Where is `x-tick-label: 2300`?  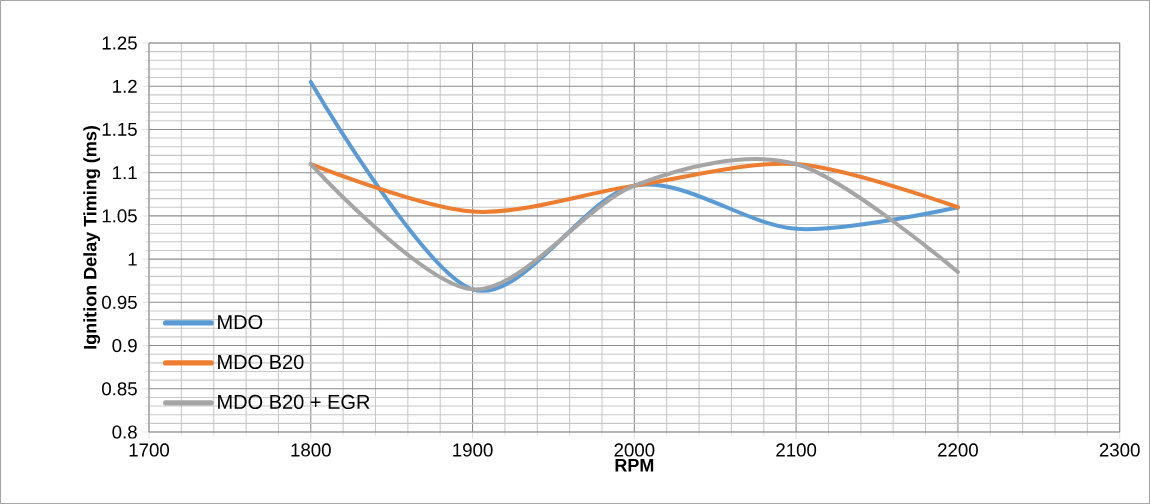
x-tick-label: 2300 is located at coordinates (1119, 450).